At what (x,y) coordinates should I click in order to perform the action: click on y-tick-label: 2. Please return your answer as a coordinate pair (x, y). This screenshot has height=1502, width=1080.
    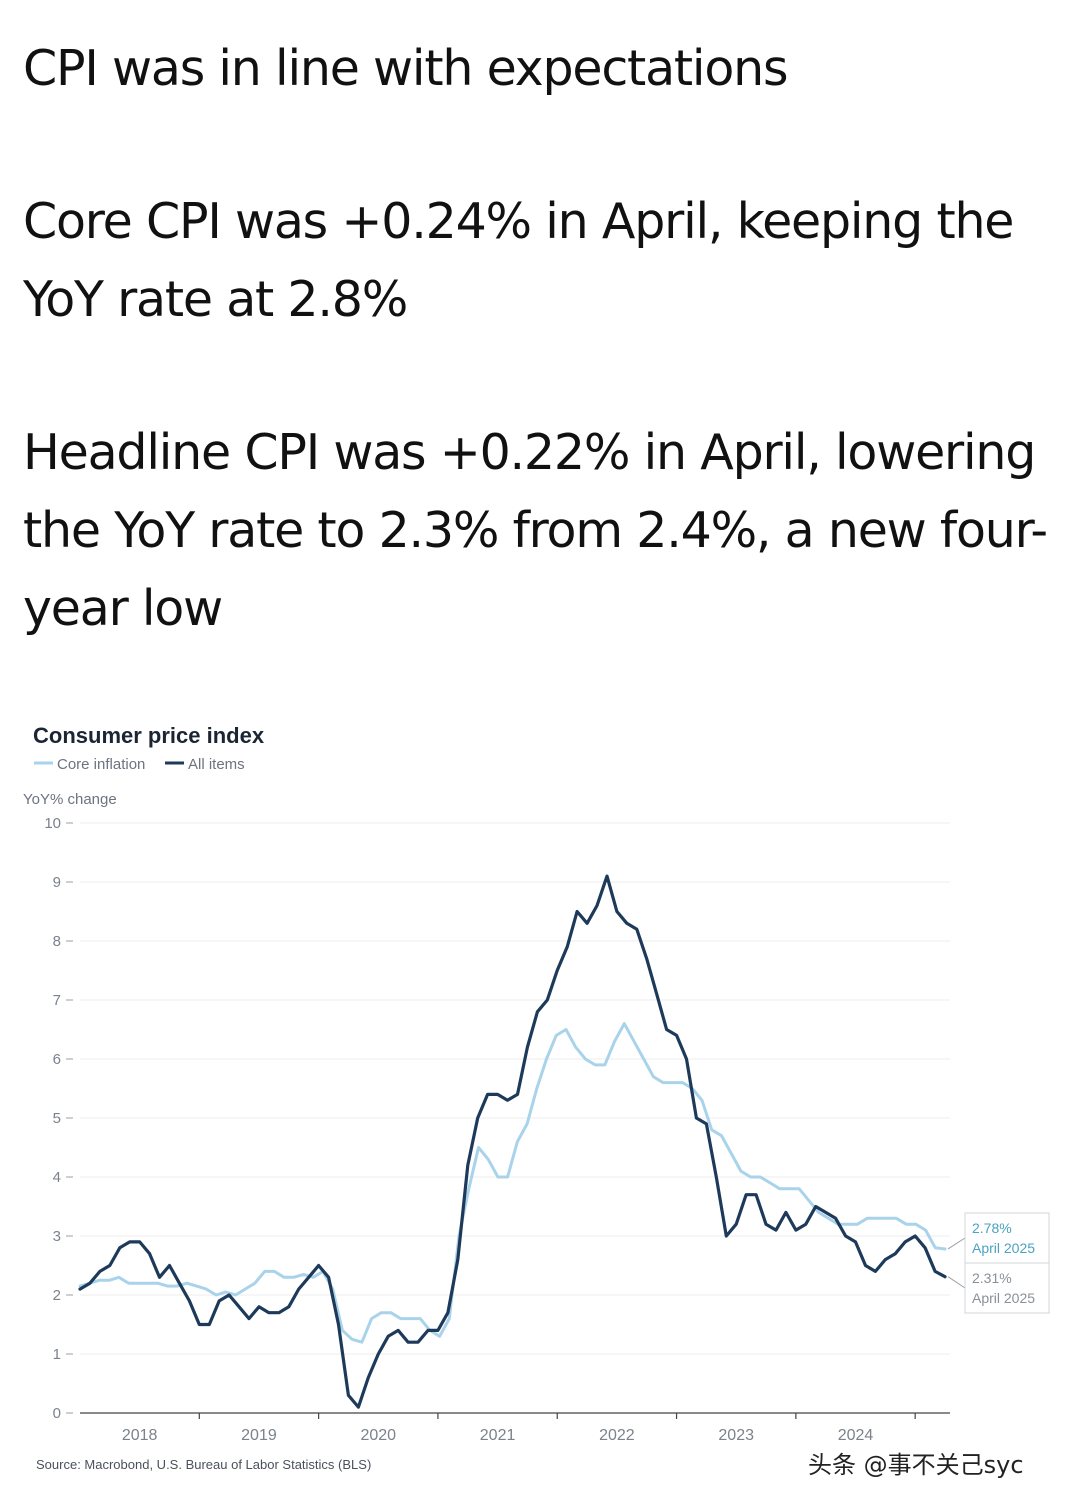
    Looking at the image, I should click on (57, 1295).